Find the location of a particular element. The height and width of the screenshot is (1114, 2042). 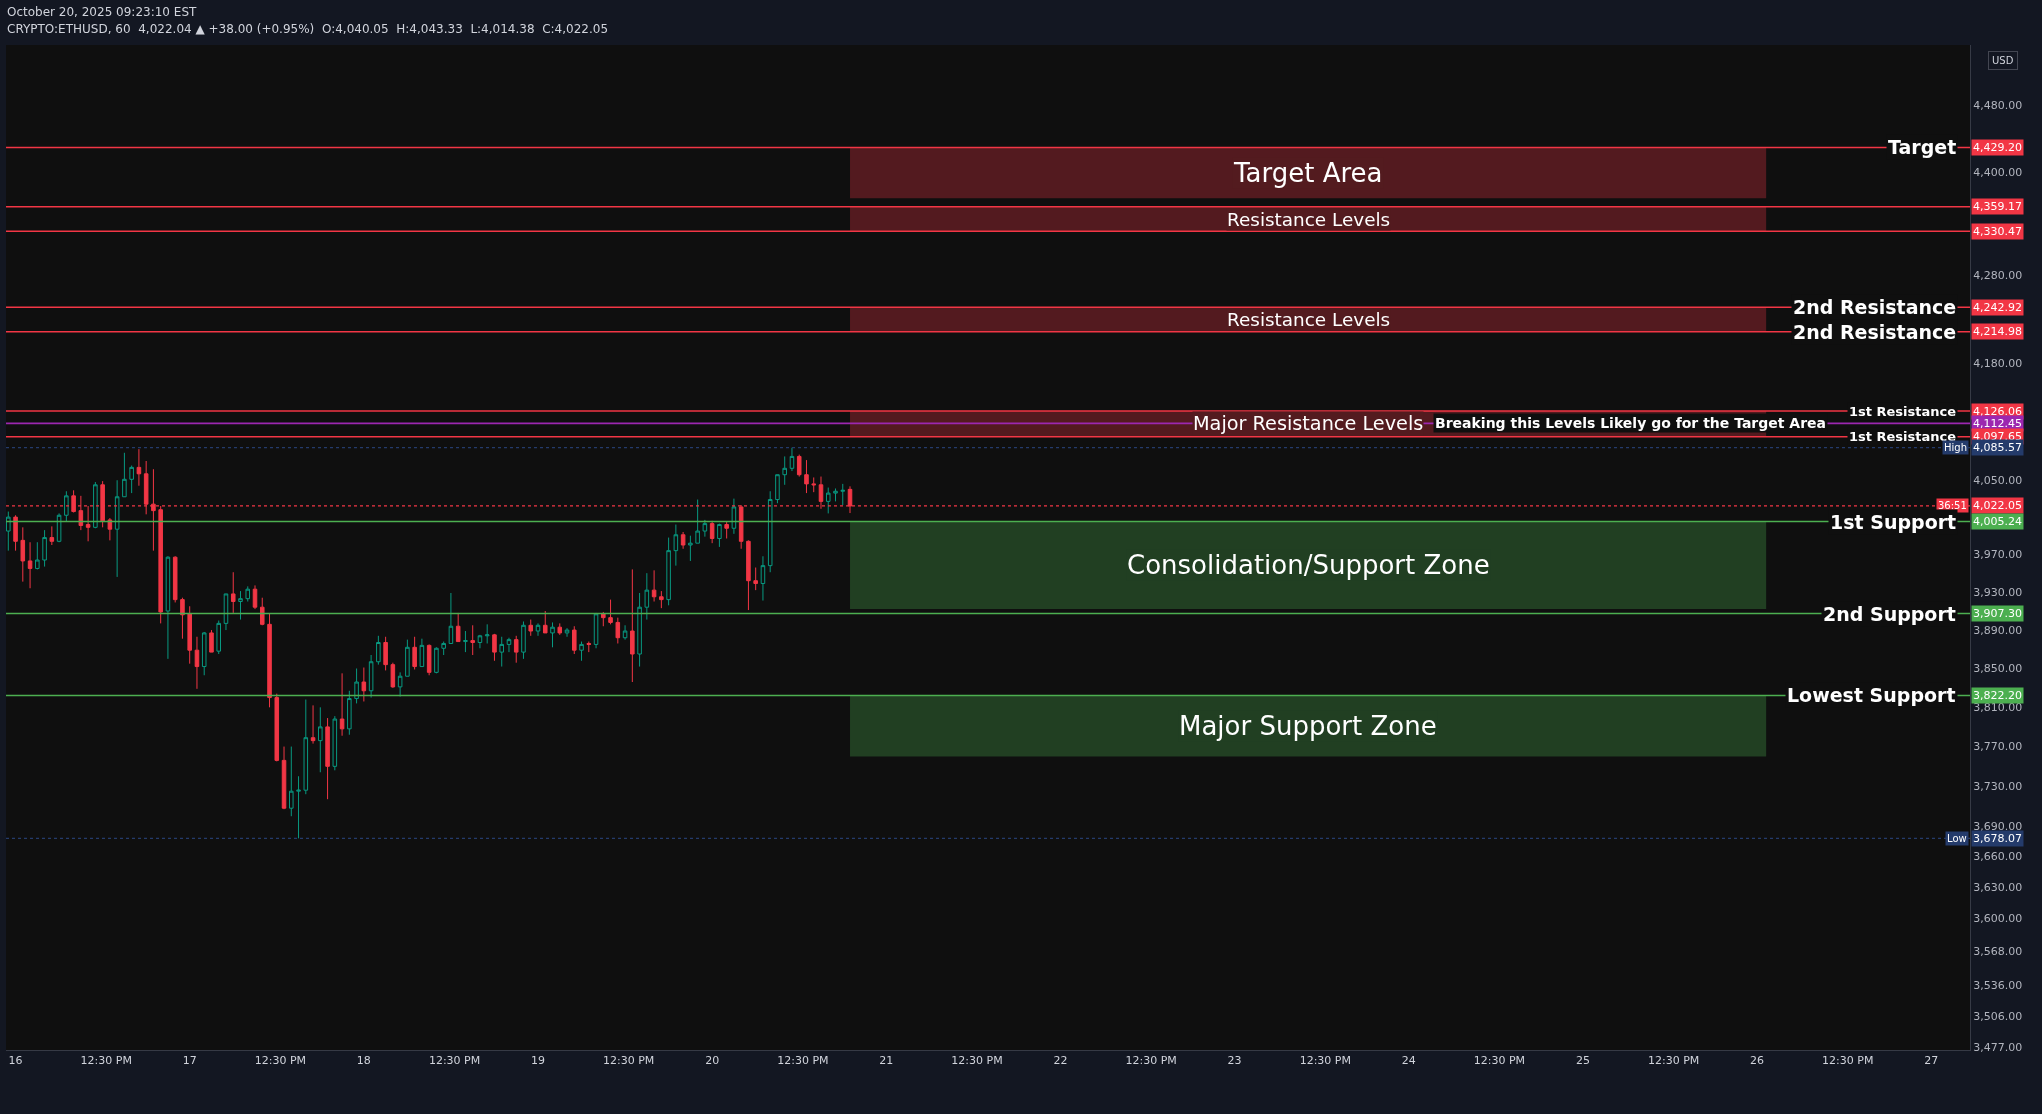

ref-line-label: 4,126.06 is located at coordinates (1997, 411).